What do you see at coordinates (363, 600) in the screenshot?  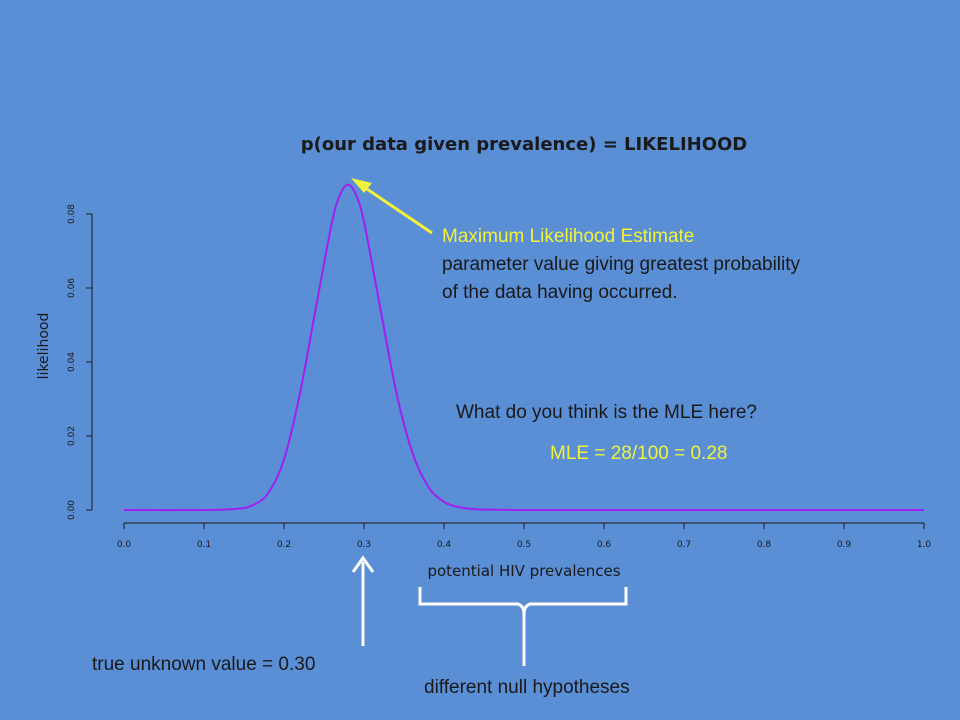 I see `true-value-arrow` at bounding box center [363, 600].